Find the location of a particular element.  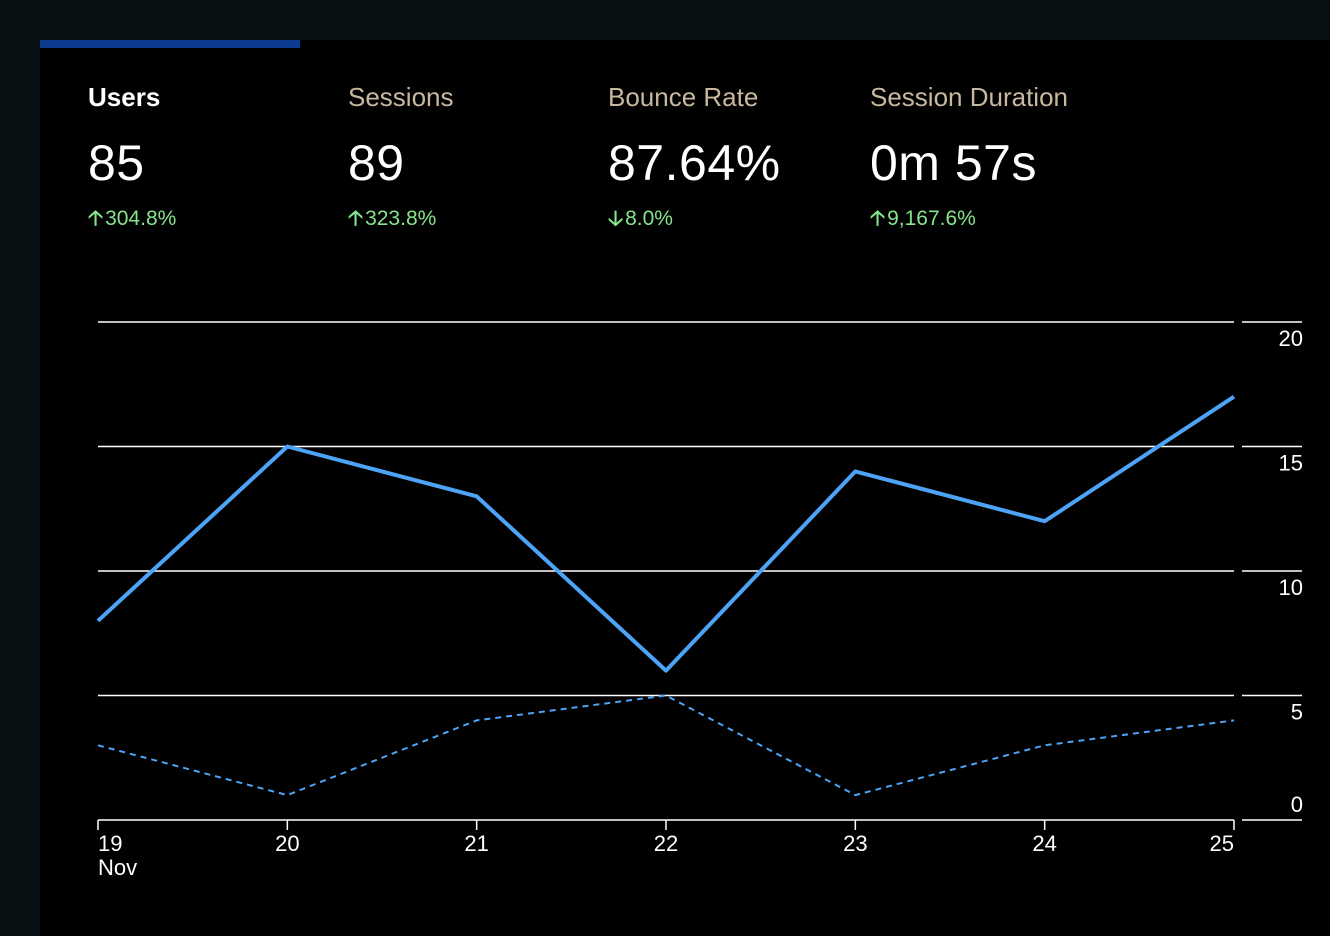

y-tick-label: 10 is located at coordinates (1291, 587).